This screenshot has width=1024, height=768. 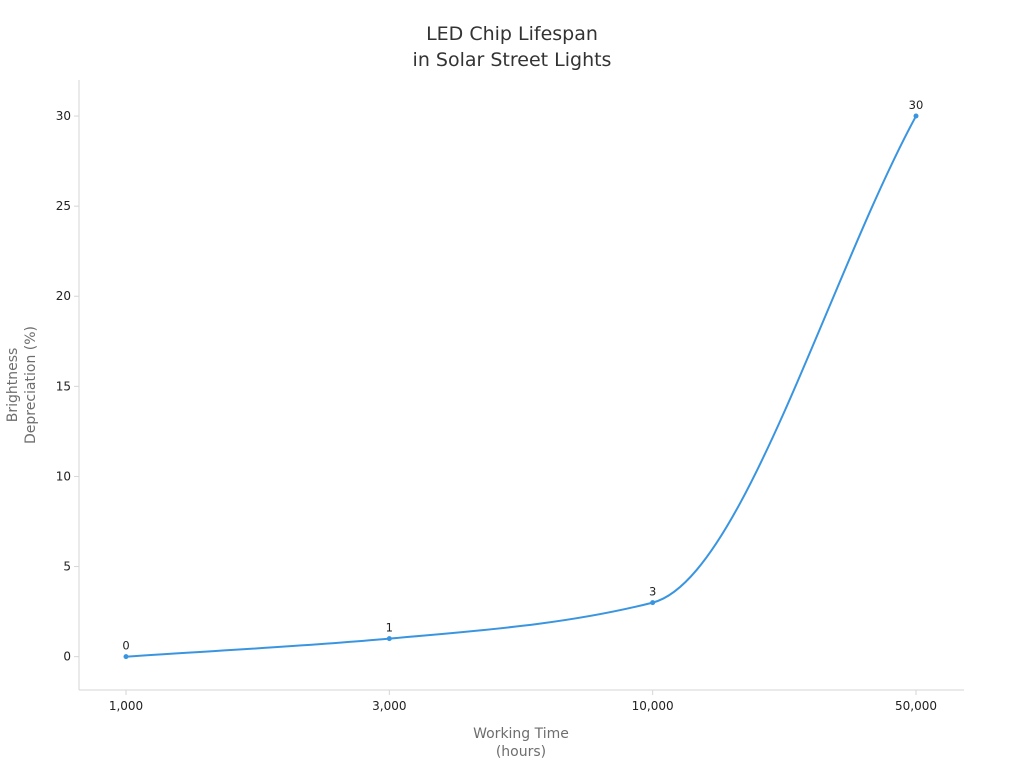 I want to click on y-tick-label: 20, so click(x=63, y=296).